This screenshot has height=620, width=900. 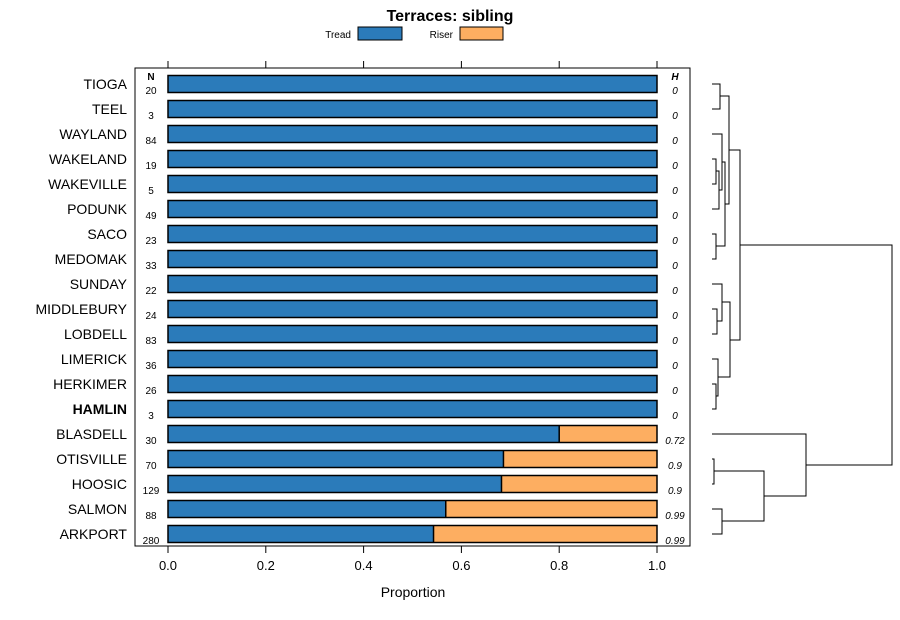 What do you see at coordinates (338, 35) in the screenshot?
I see `legend-label-tread: Tread` at bounding box center [338, 35].